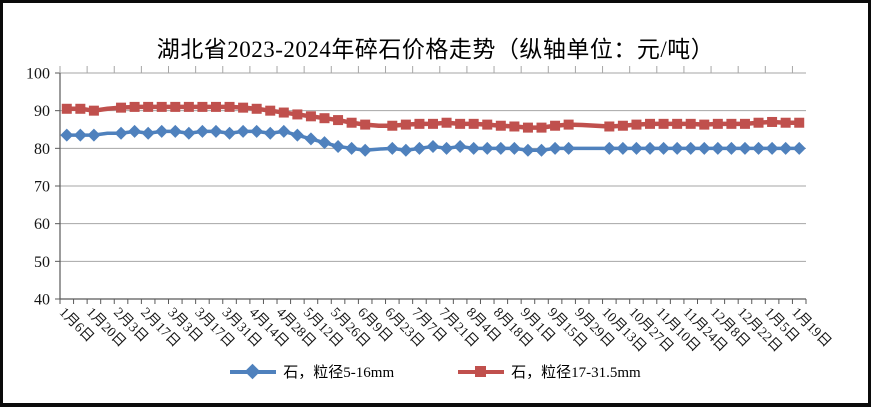  I want to click on svg-text: 100, so click(38, 74).